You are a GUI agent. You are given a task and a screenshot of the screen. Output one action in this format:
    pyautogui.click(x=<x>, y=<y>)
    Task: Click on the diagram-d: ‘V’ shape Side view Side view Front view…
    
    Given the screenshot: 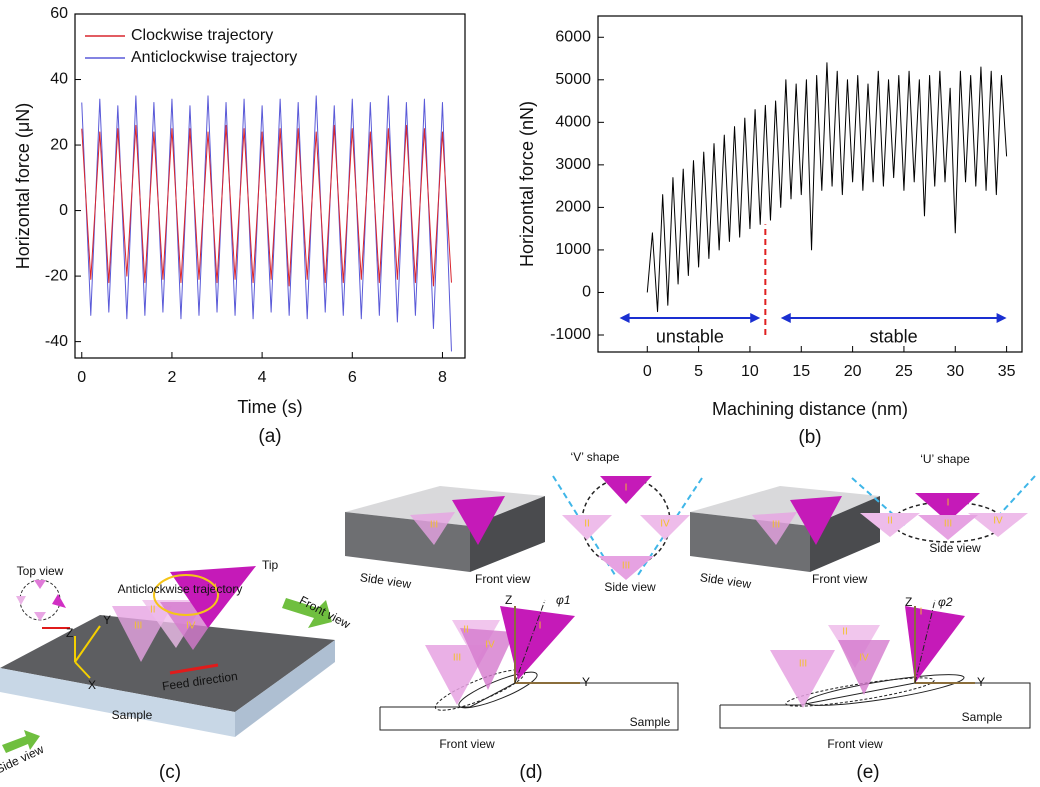 What is the action you would take?
    pyautogui.click(x=524, y=616)
    